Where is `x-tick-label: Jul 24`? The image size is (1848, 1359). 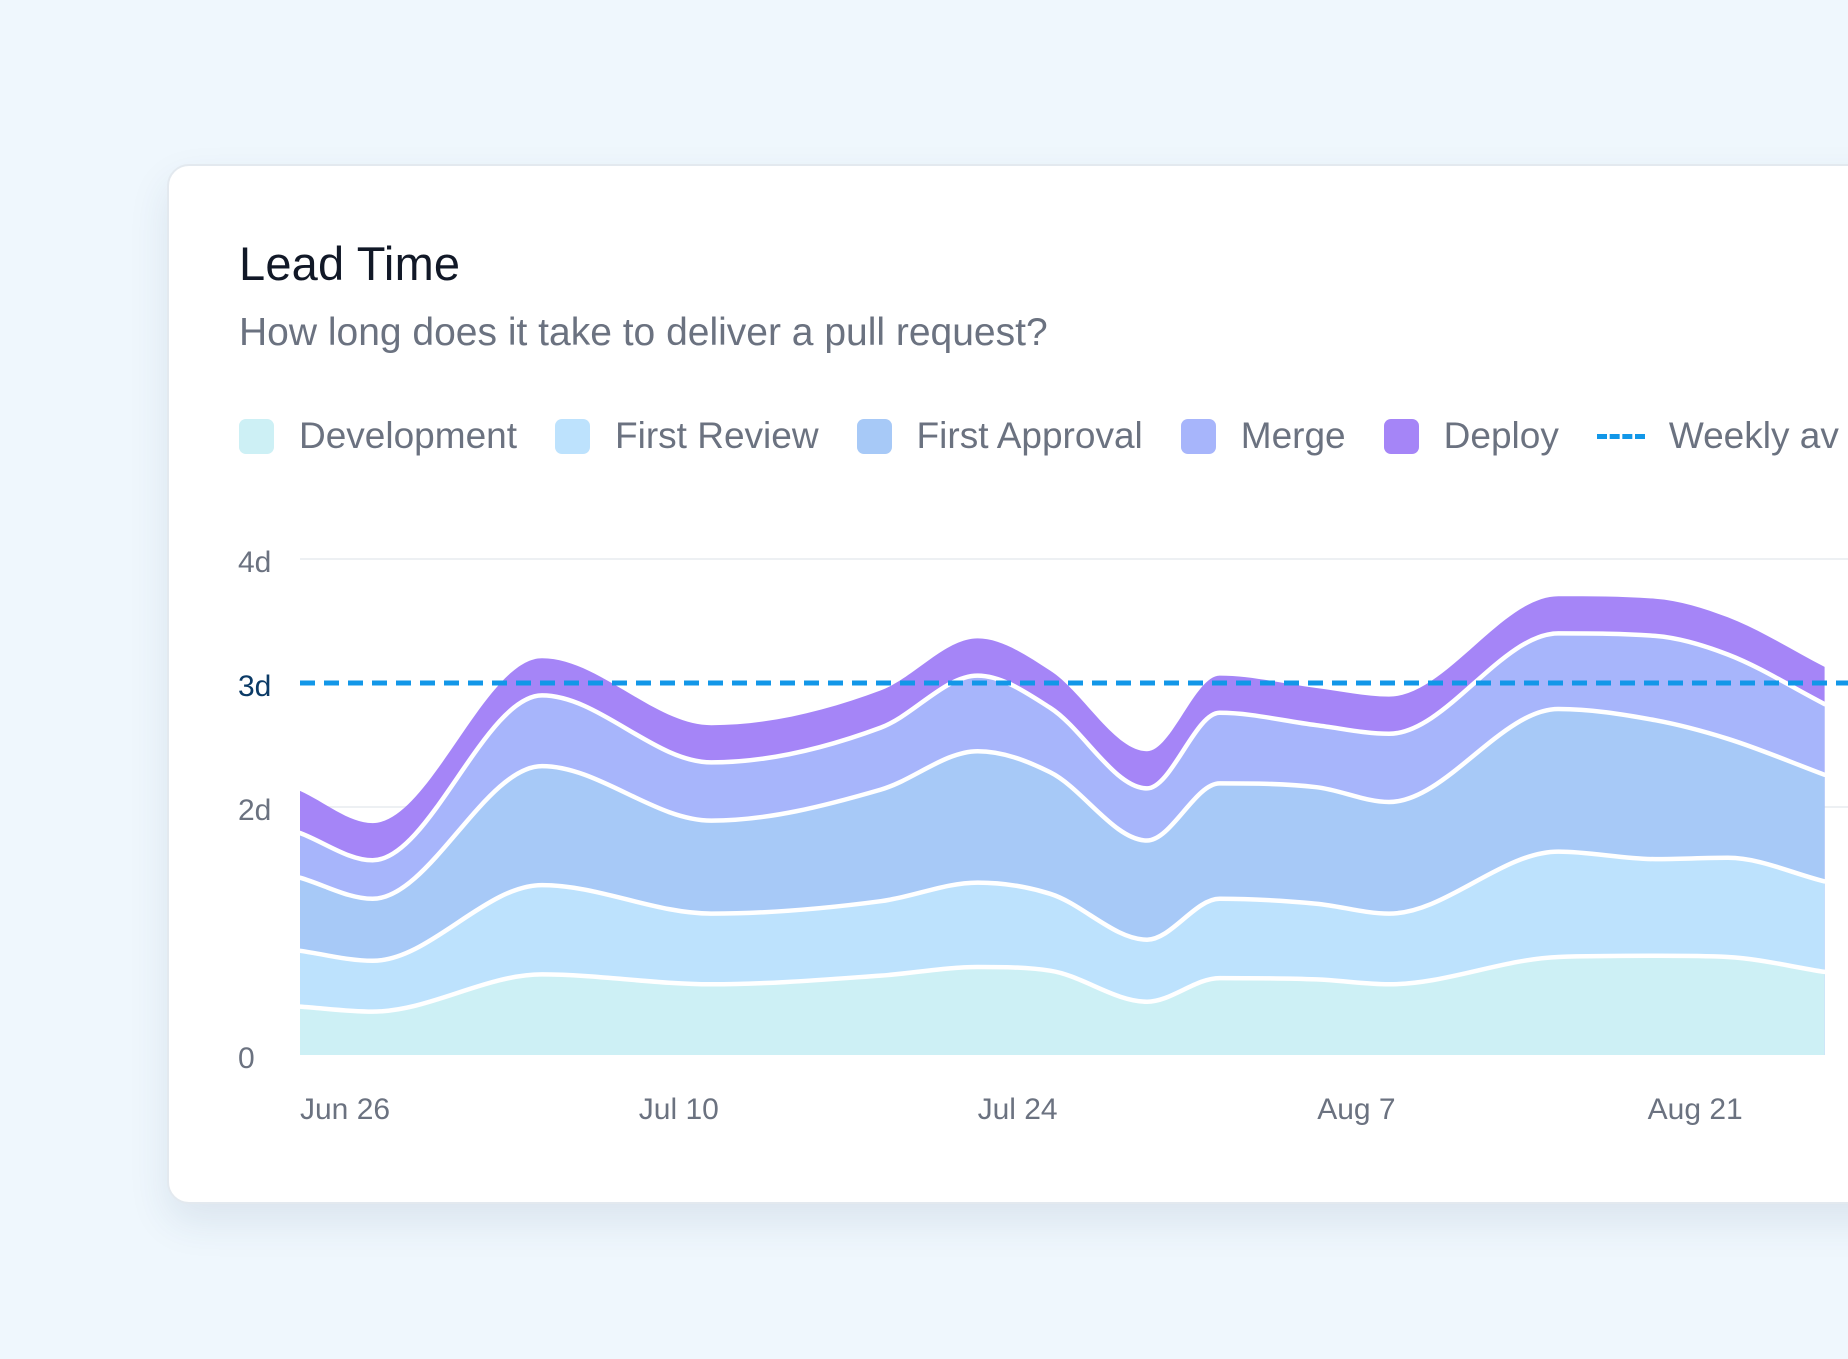
x-tick-label: Jul 24 is located at coordinates (1018, 1109).